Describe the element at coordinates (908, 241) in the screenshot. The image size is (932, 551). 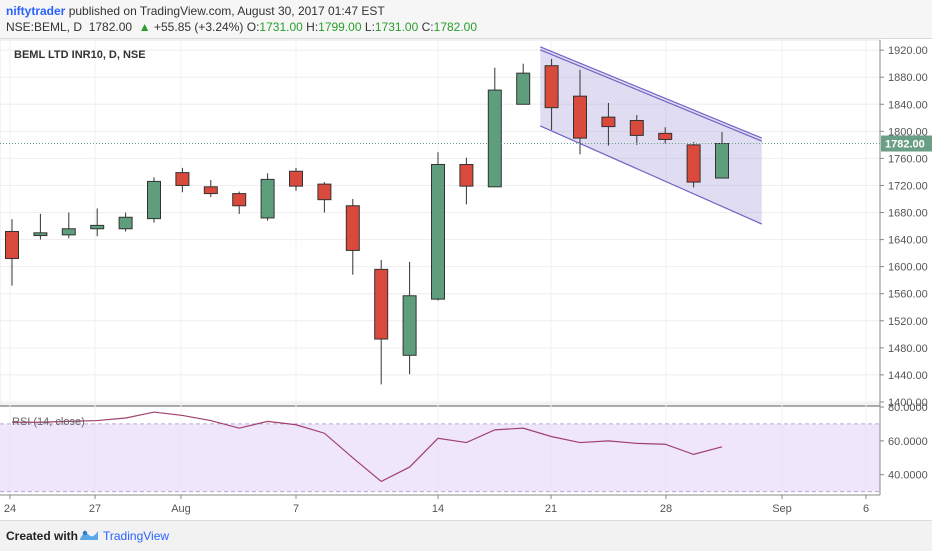
I see `price-tick-label: 1640.00` at that location.